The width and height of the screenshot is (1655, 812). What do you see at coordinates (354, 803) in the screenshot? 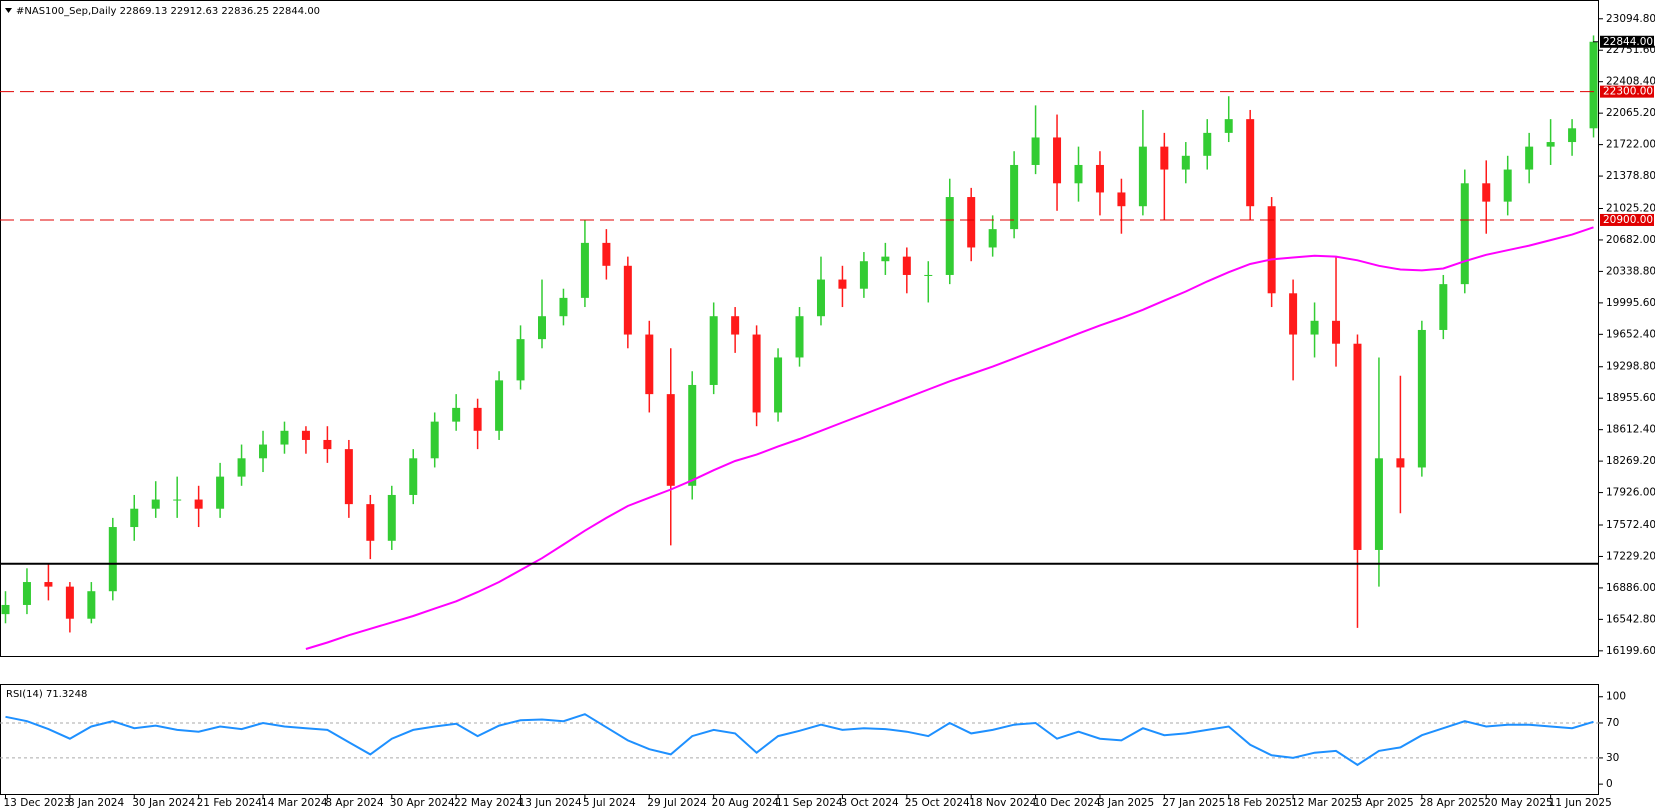
I see `x-tick-label: 8 Apr 2024` at bounding box center [354, 803].